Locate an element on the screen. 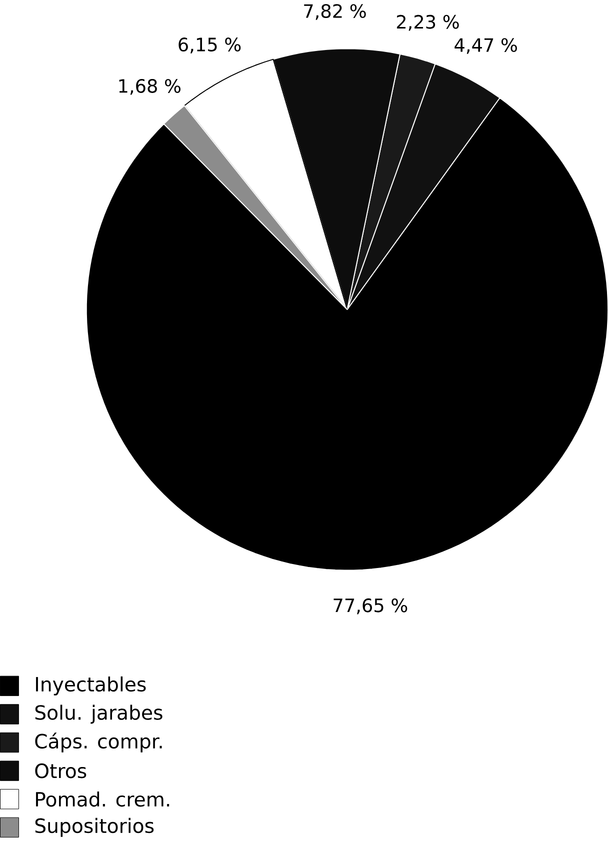 Image resolution: width=609 pixels, height=841 pixels. legend-label: Inyectables is located at coordinates (91, 686).